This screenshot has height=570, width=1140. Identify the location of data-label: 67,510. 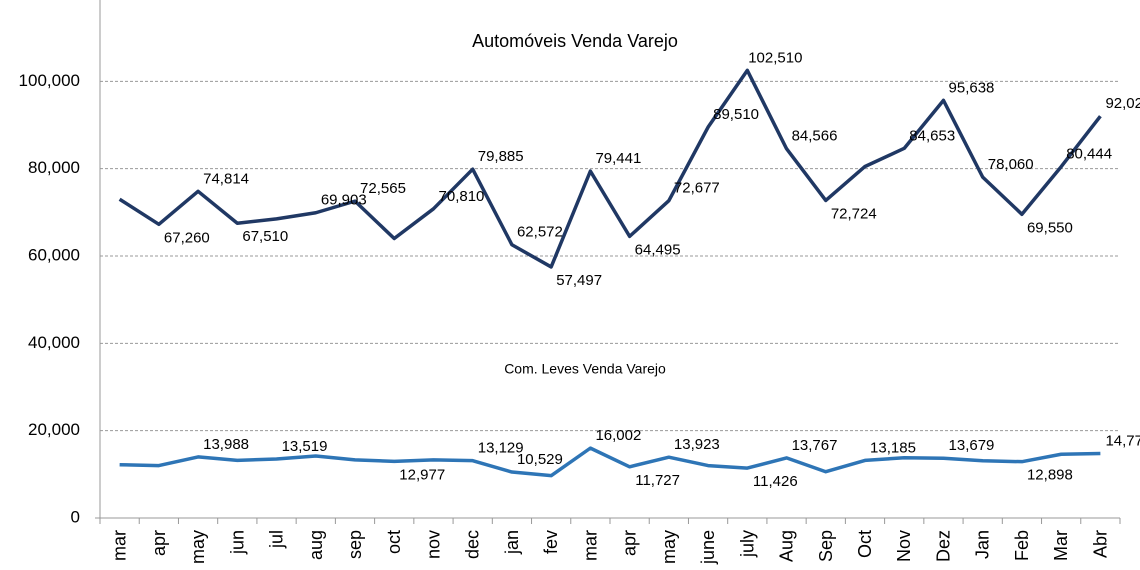
(265, 236).